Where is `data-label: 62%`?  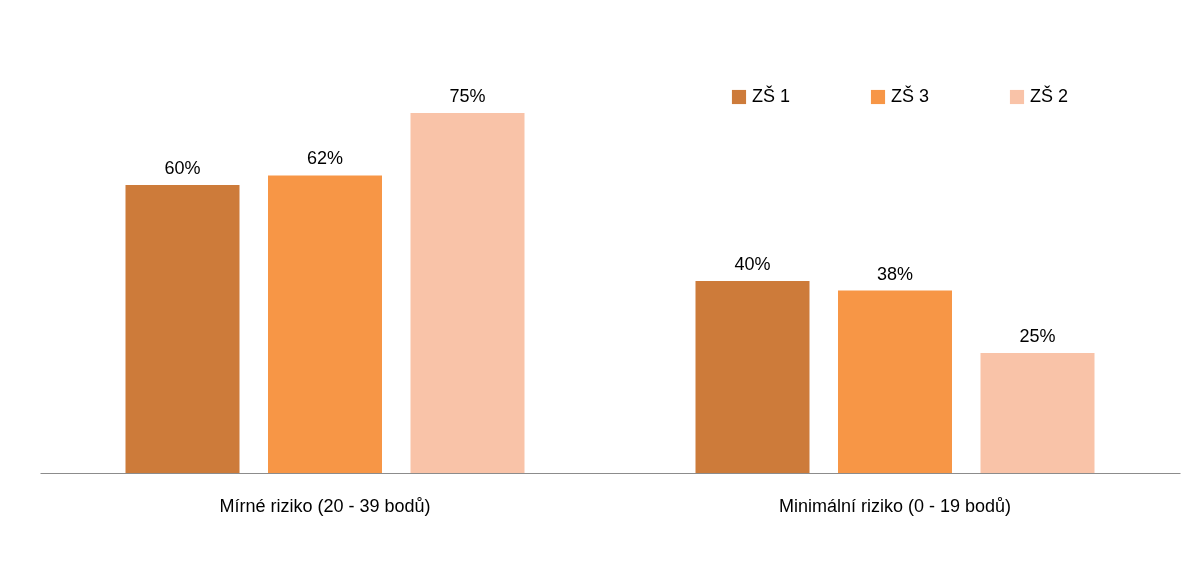 data-label: 62% is located at coordinates (325, 158).